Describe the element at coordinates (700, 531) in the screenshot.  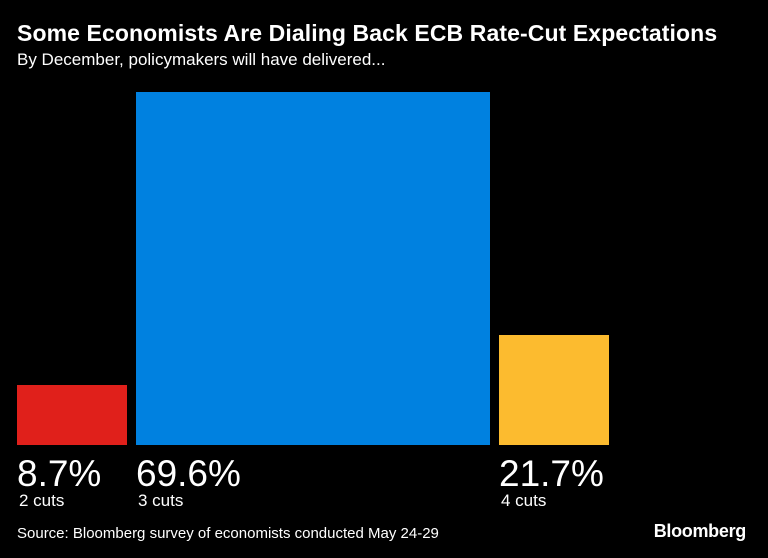
I see `bloomberg-logo: Bloomberg` at that location.